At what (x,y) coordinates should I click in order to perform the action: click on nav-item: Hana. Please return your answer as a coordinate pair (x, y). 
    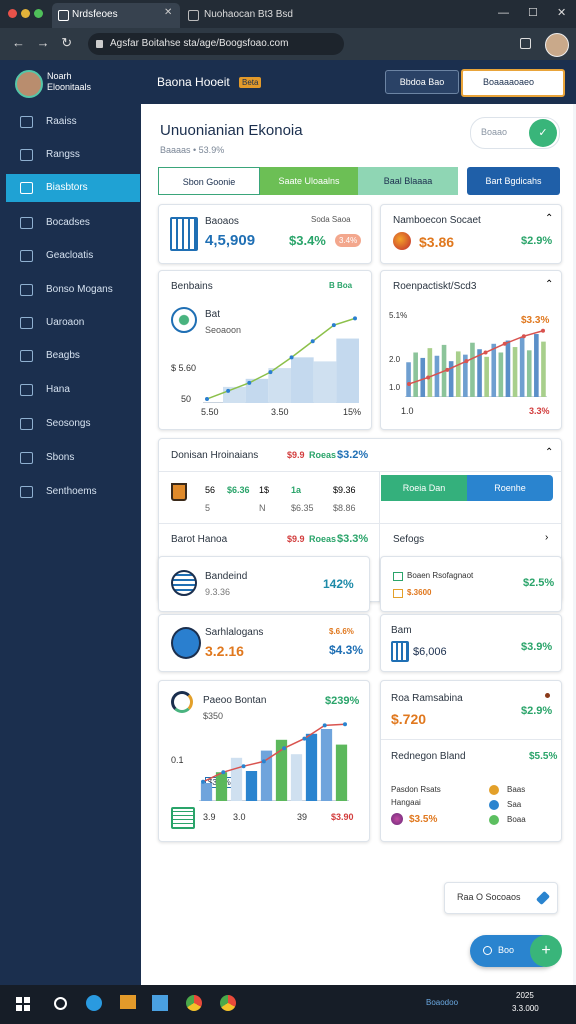
    Looking at the image, I should click on (73, 390).